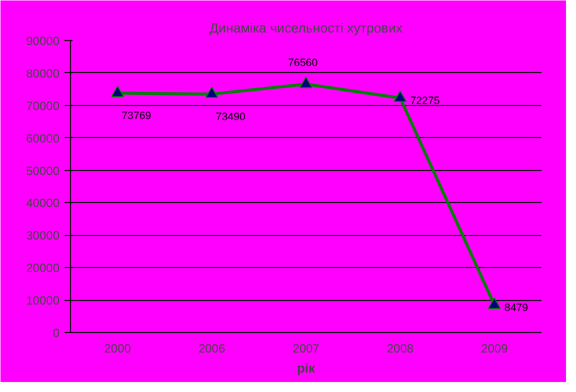 Image resolution: width=576 pixels, height=392 pixels. I want to click on y-tick-label: 50000, so click(43, 171).